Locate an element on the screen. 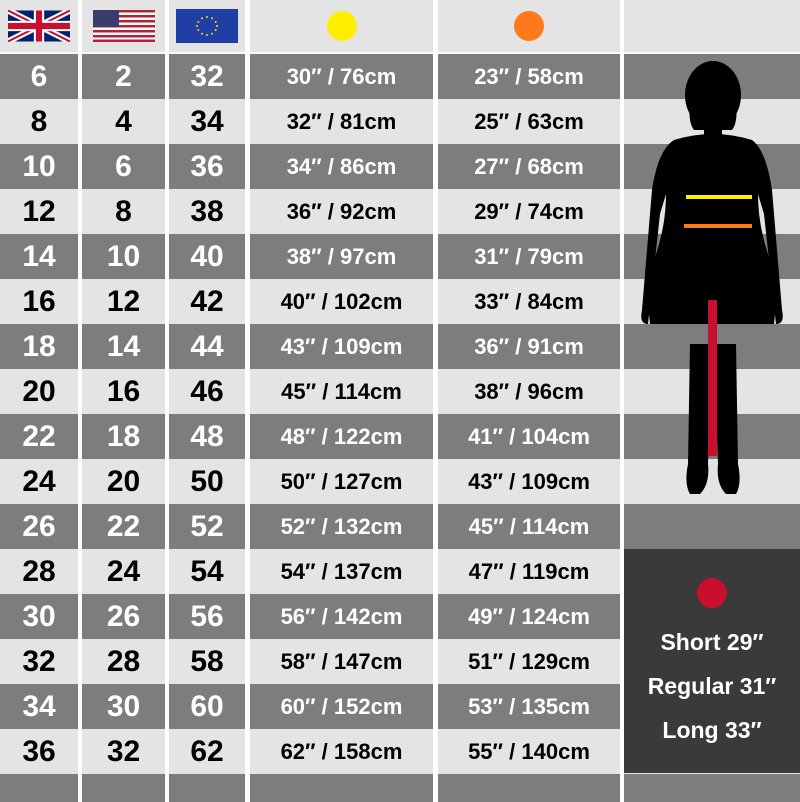  us-size-cell: 20 is located at coordinates (123, 481).